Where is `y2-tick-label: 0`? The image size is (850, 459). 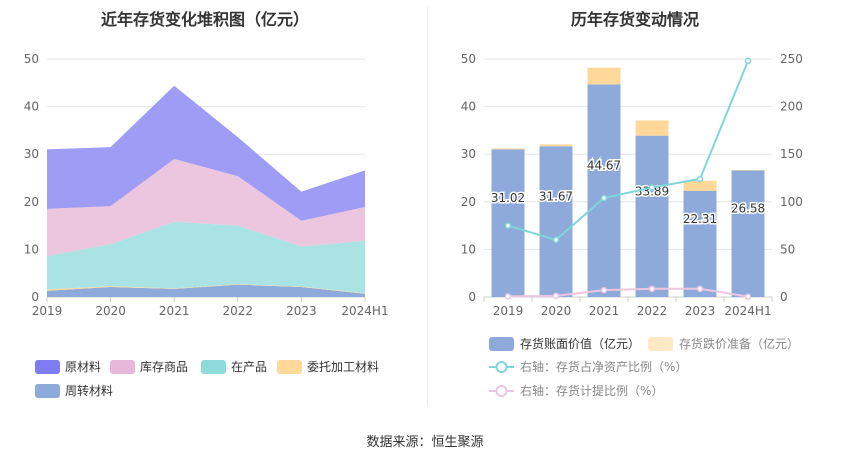
y2-tick-label: 0 is located at coordinates (784, 297).